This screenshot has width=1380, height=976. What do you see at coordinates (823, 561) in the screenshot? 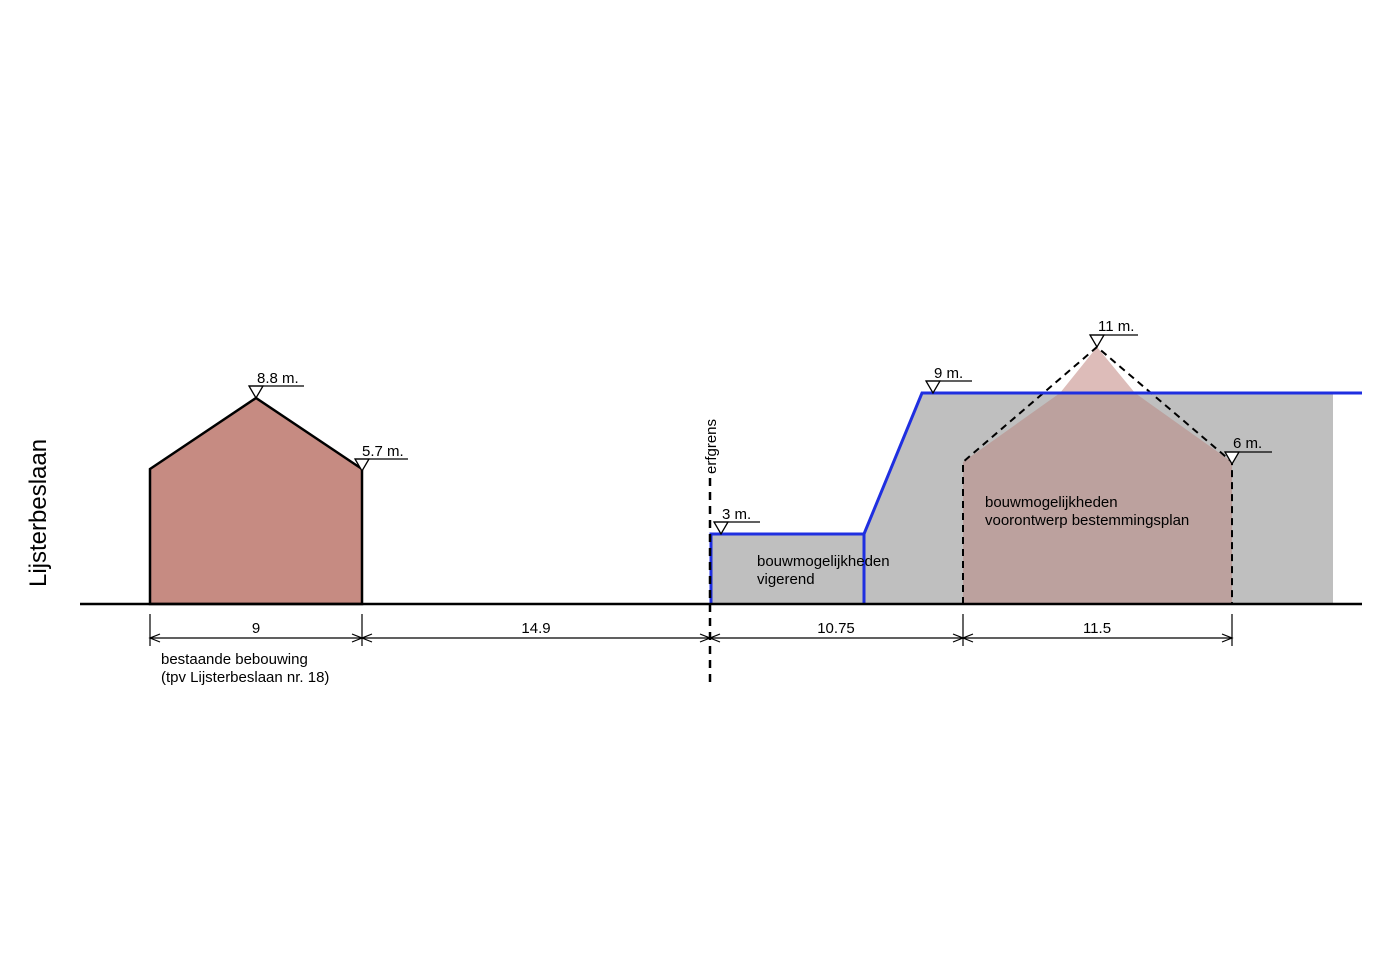
I see `current-plan-caption-1: bouwmogelijkheden` at bounding box center [823, 561].